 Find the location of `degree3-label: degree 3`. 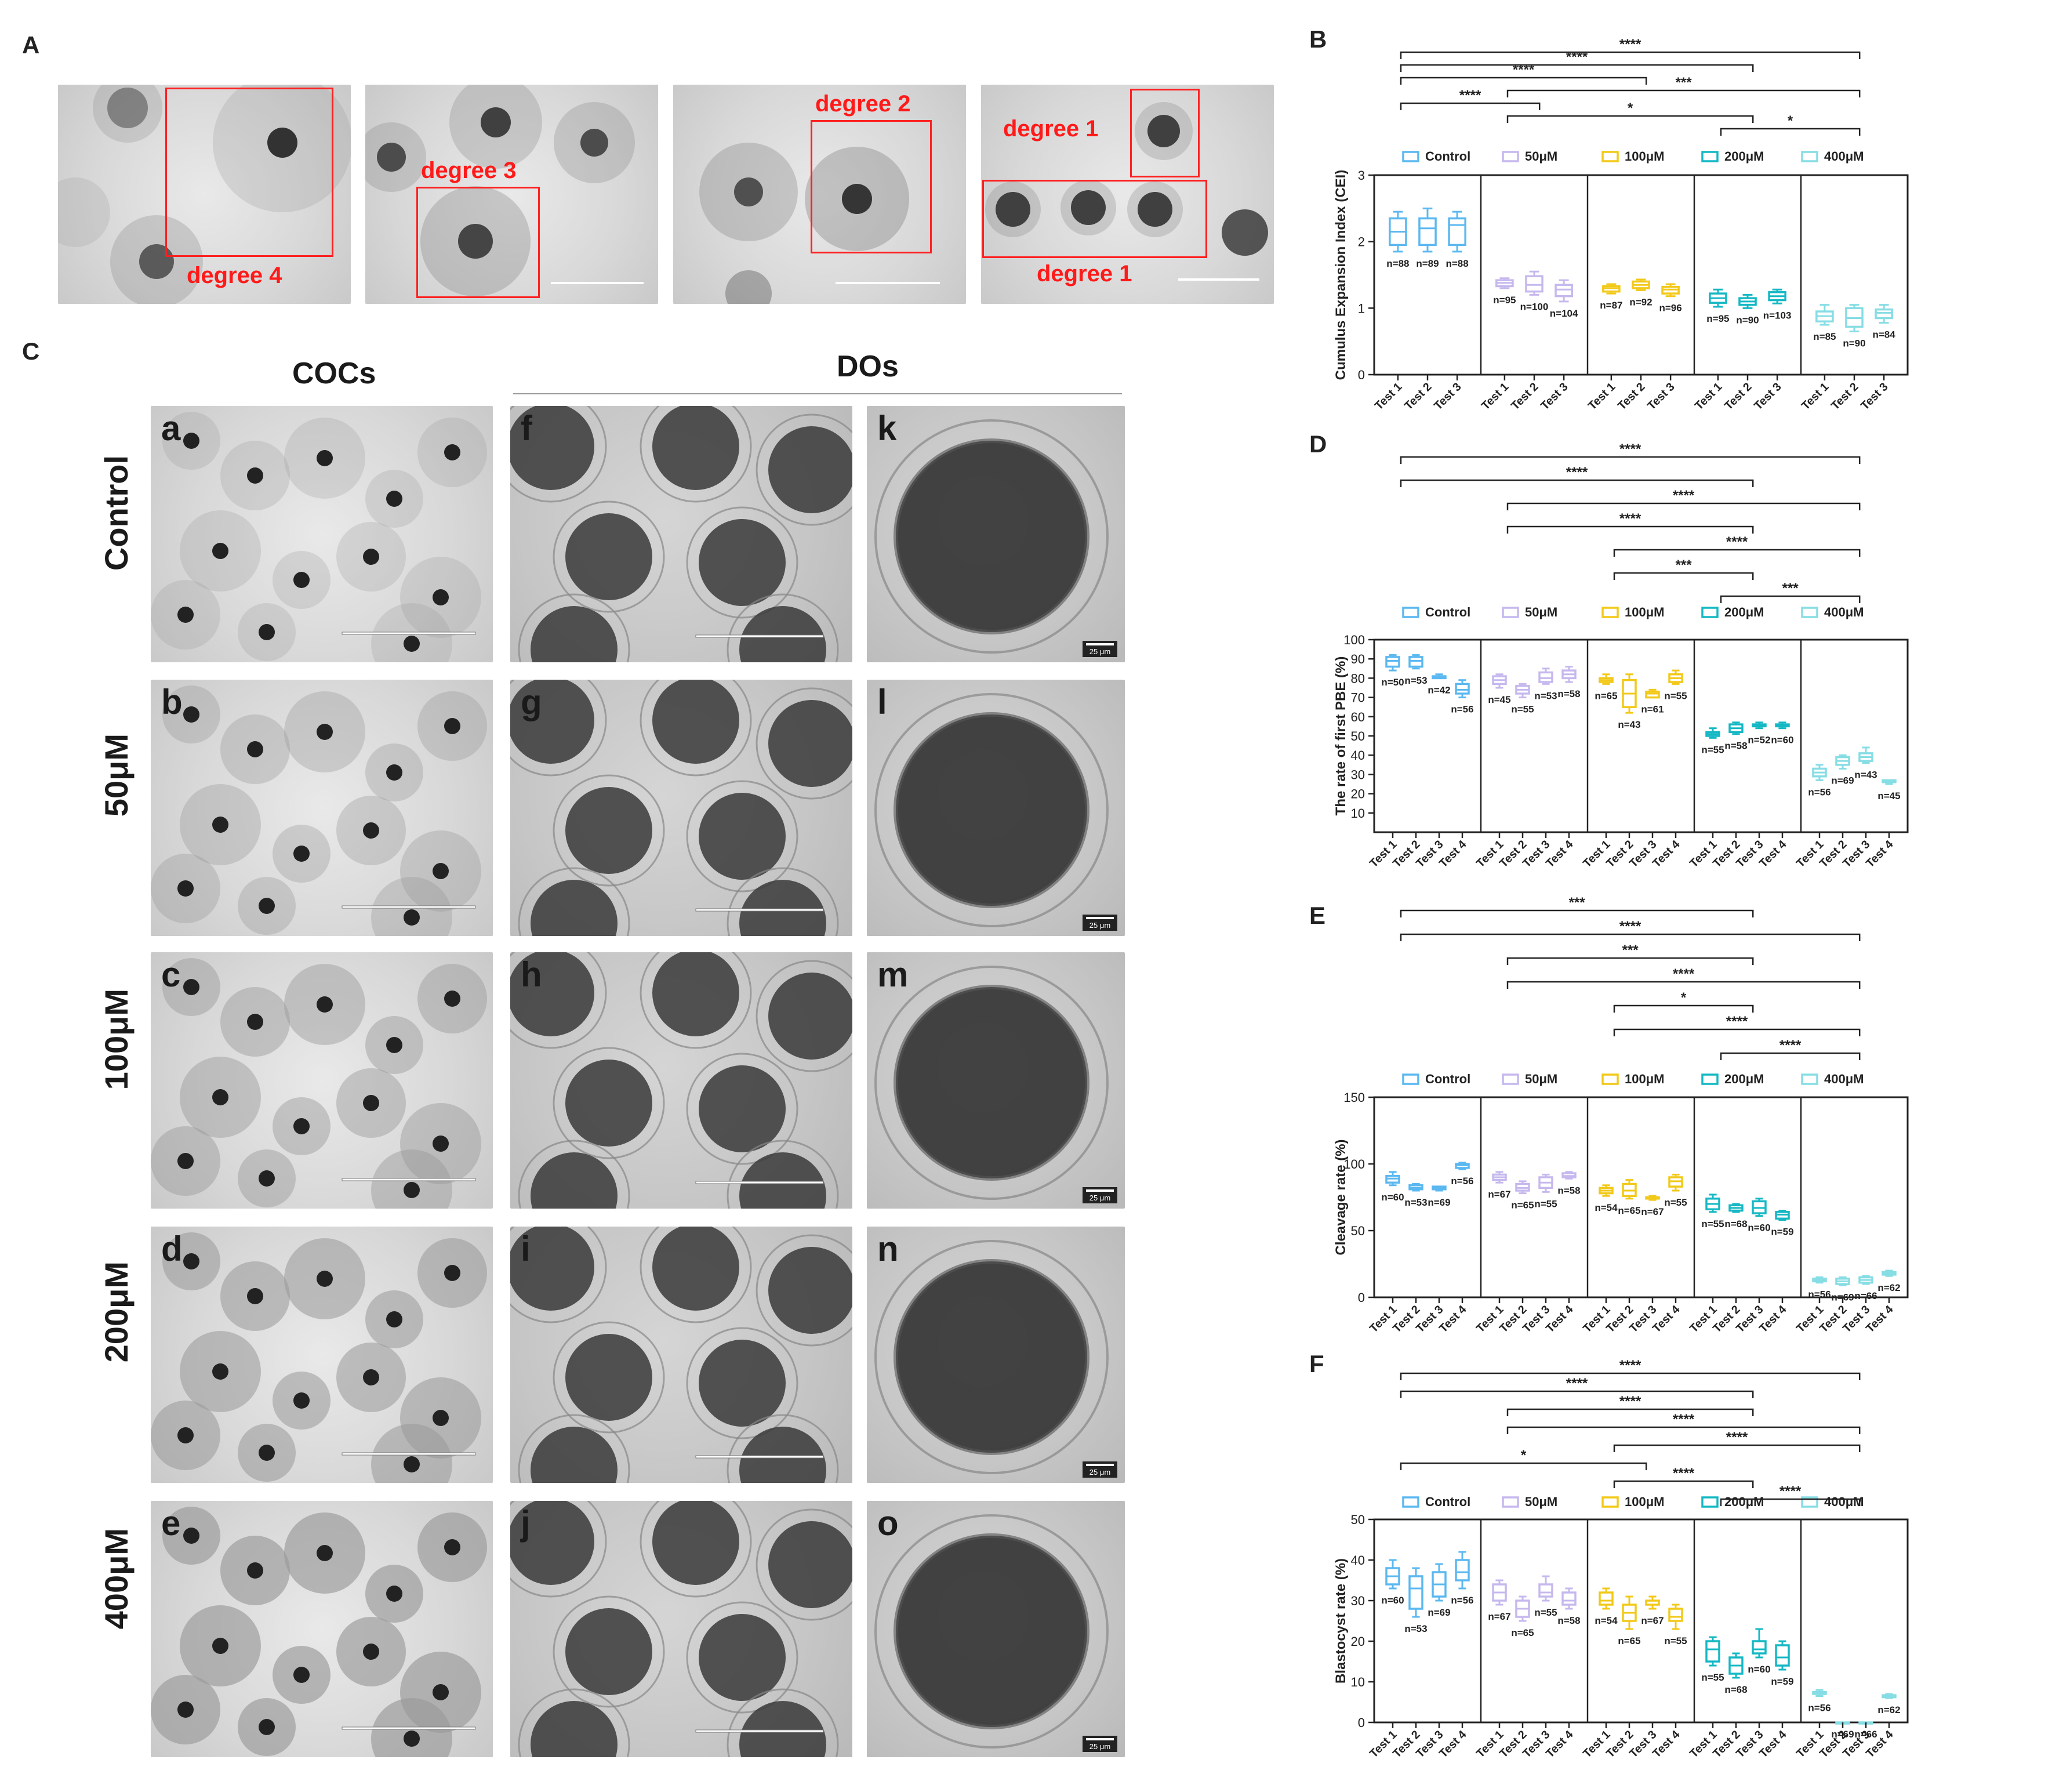

degree3-label: degree 3 is located at coordinates (469, 170).